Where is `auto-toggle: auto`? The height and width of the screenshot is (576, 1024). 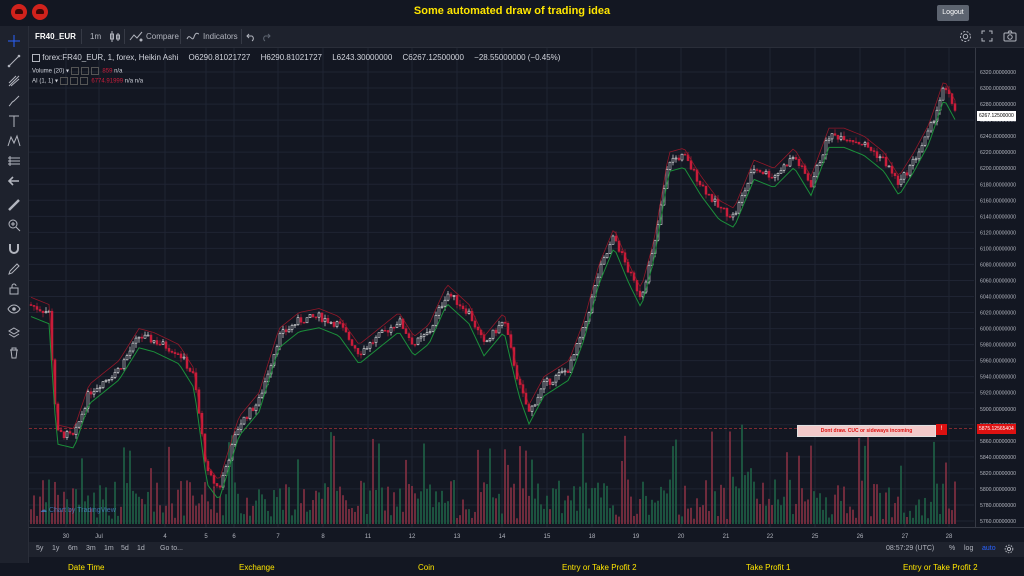 auto-toggle: auto is located at coordinates (989, 548).